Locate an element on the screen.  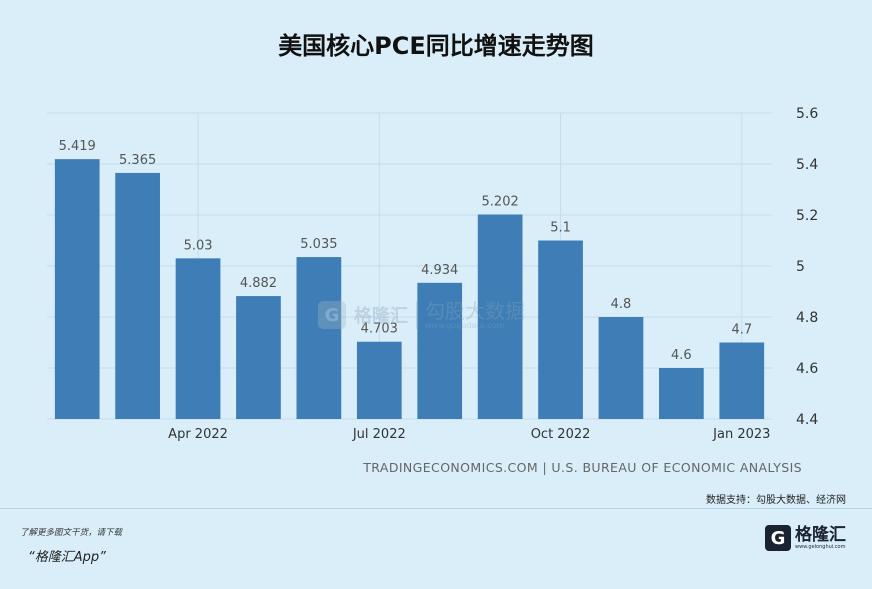
brand-name: 格隆汇 is located at coordinates (820, 534).